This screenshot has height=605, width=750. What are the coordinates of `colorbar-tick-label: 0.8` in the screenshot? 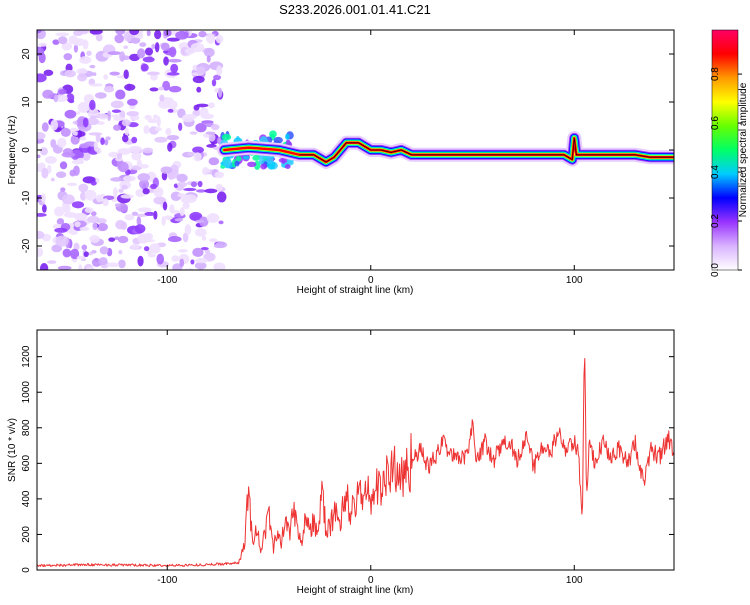 It's located at (715, 74).